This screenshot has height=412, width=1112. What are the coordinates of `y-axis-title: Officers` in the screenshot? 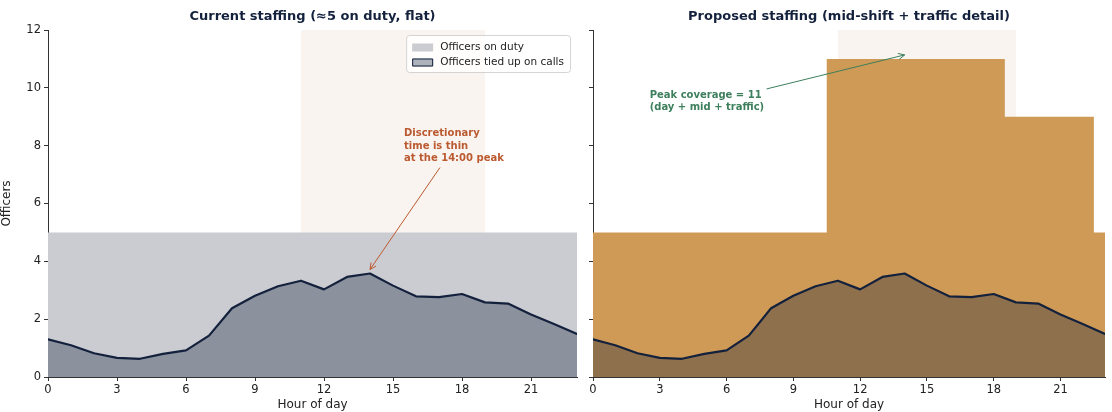 It's located at (7, 203).